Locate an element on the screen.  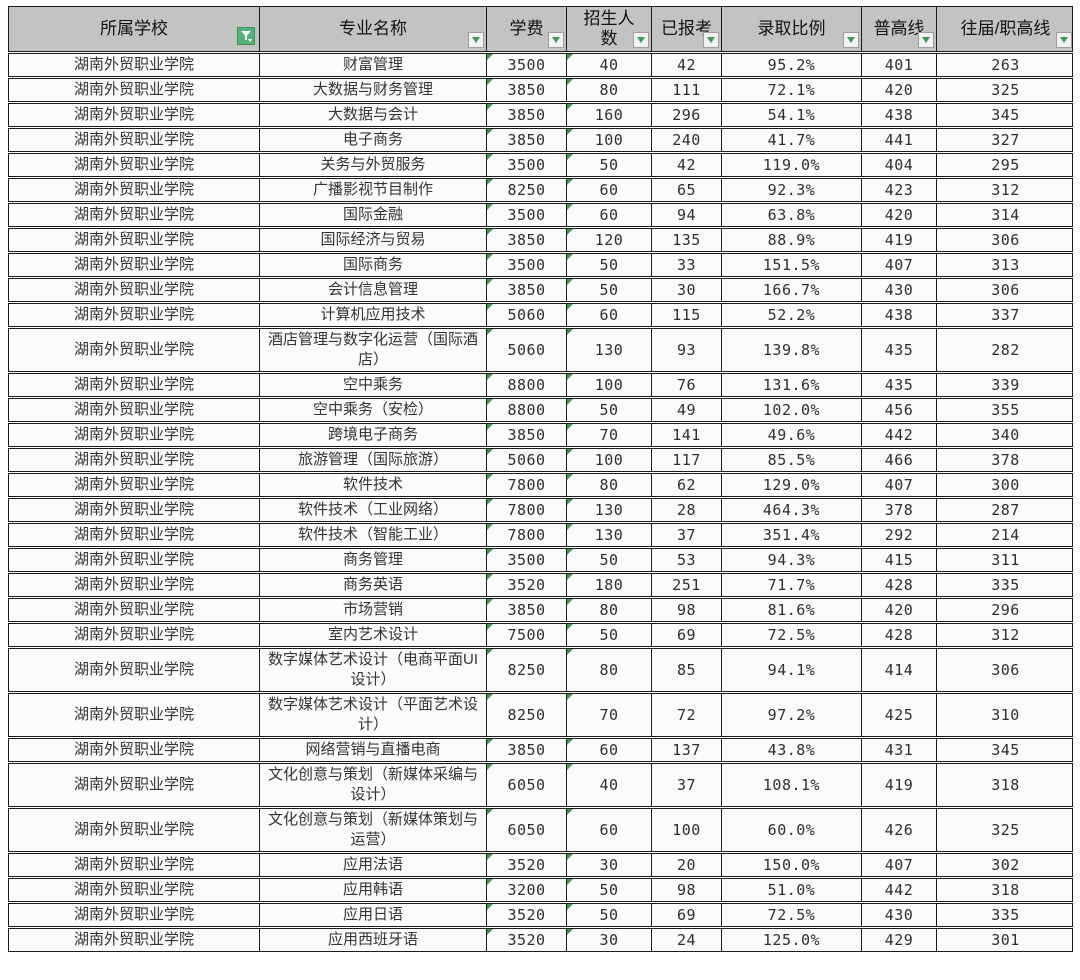
cell-major: 财富管理 is located at coordinates (372, 65).